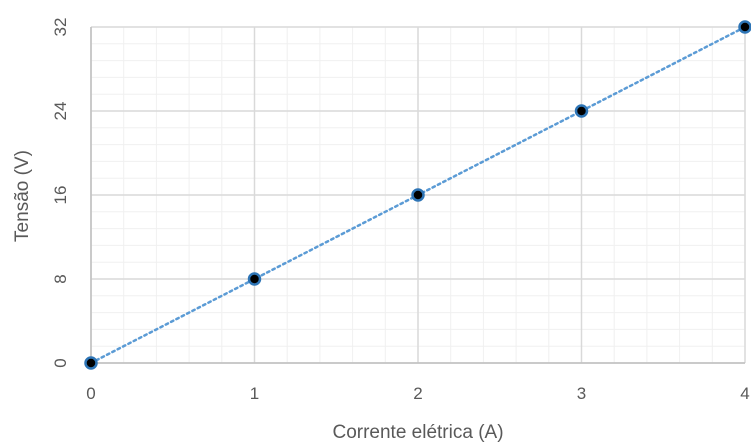 This screenshot has height=446, width=751. Describe the element at coordinates (60, 27) in the screenshot. I see `y-tick-label: 32` at that location.